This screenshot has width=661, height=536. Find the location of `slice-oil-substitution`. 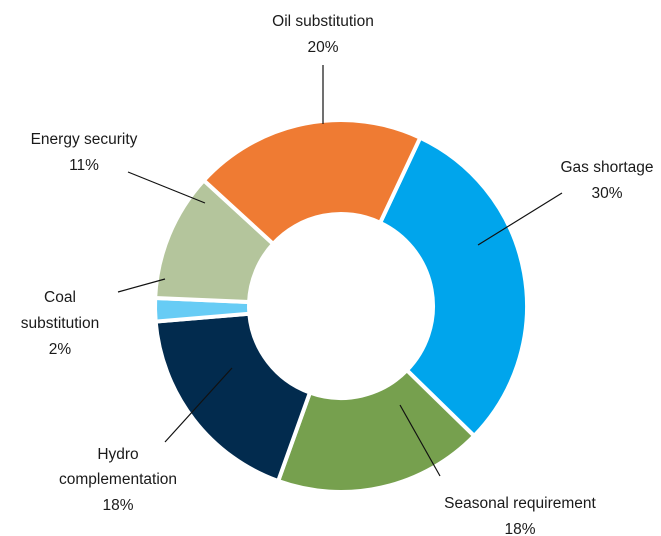

slice-oil-substitution is located at coordinates (311, 182).